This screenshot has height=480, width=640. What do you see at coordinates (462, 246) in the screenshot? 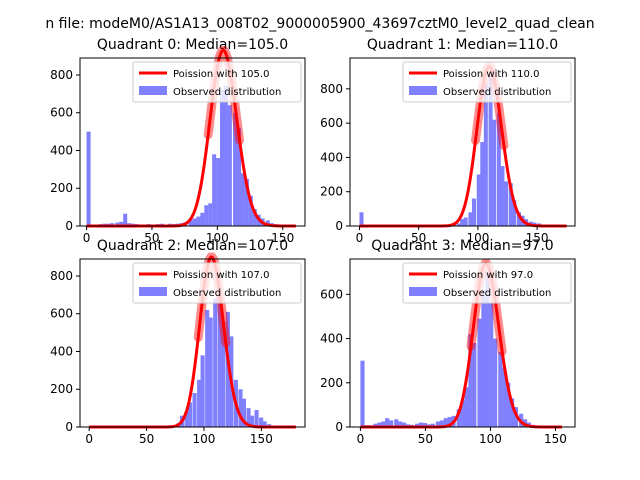
I see `chart-title: Quadrant 3: Median=97.0` at bounding box center [462, 246].